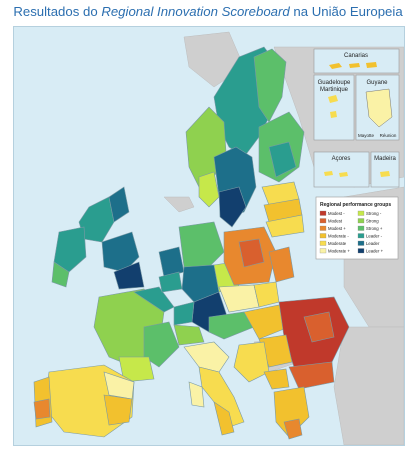 The width and height of the screenshot is (416, 449). Describe the element at coordinates (256, 269) in the screenshot. I see `region-poland-czech` at that location.